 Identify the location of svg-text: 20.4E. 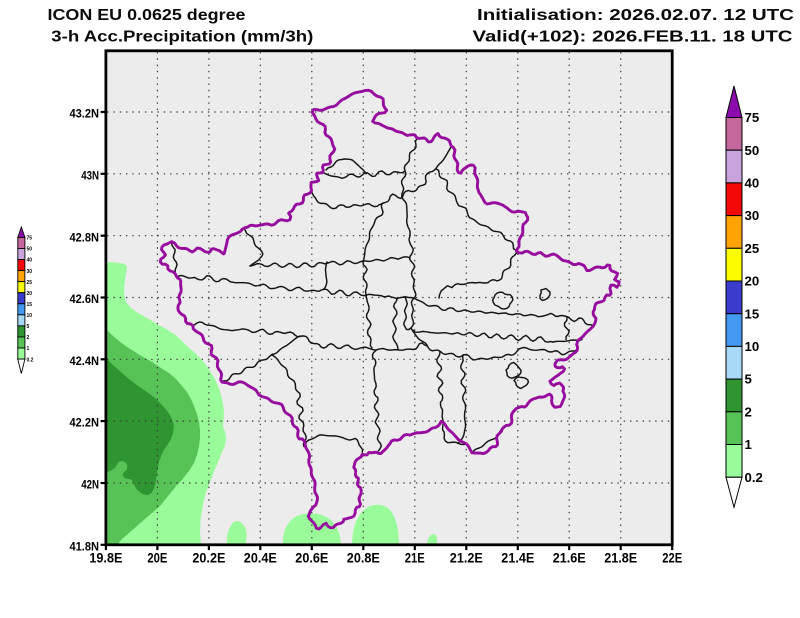
(260, 558).